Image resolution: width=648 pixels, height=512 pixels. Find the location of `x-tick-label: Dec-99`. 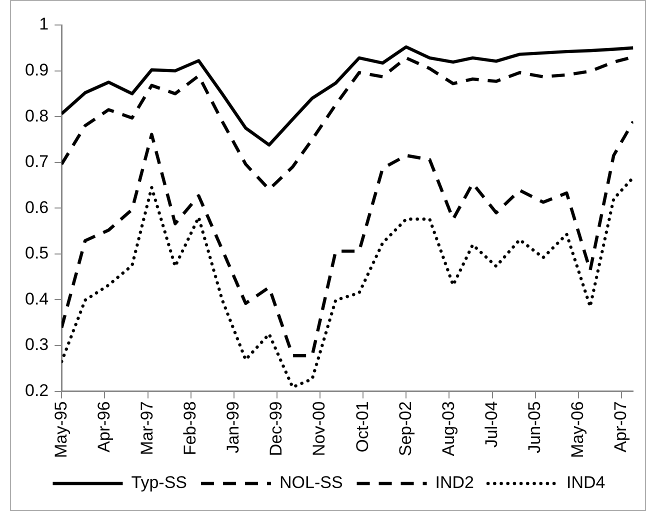

x-tick-label: Dec-99 is located at coordinates (276, 428).